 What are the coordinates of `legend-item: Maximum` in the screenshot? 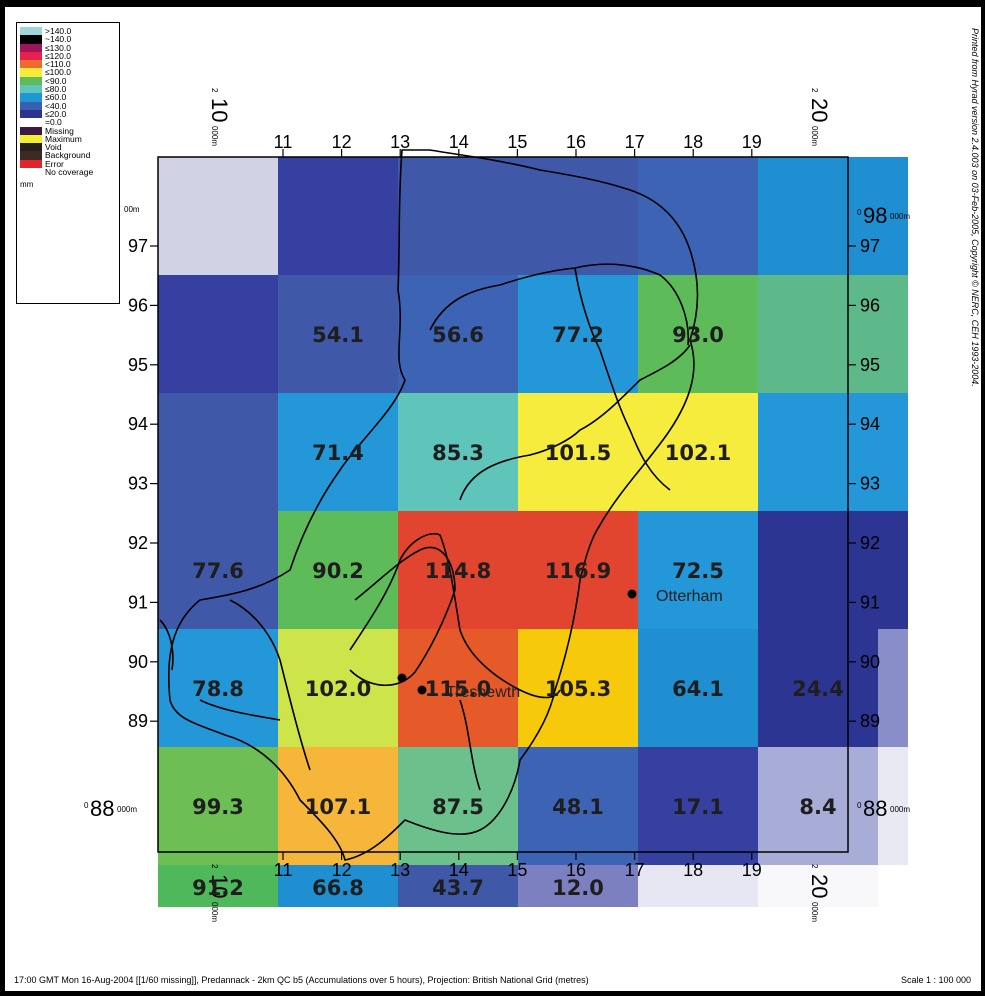 It's located at (69, 138).